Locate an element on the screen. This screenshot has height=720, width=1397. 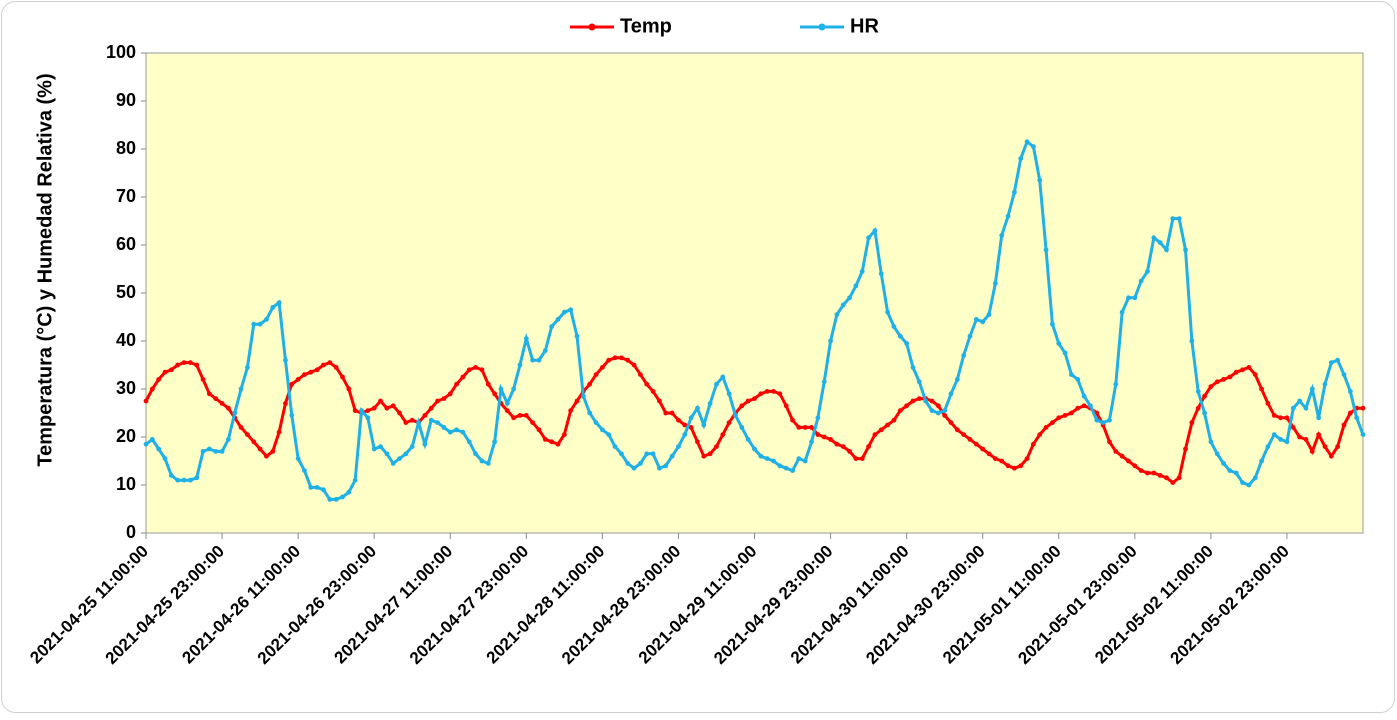
y-tick-label: 50 is located at coordinates (126, 292).